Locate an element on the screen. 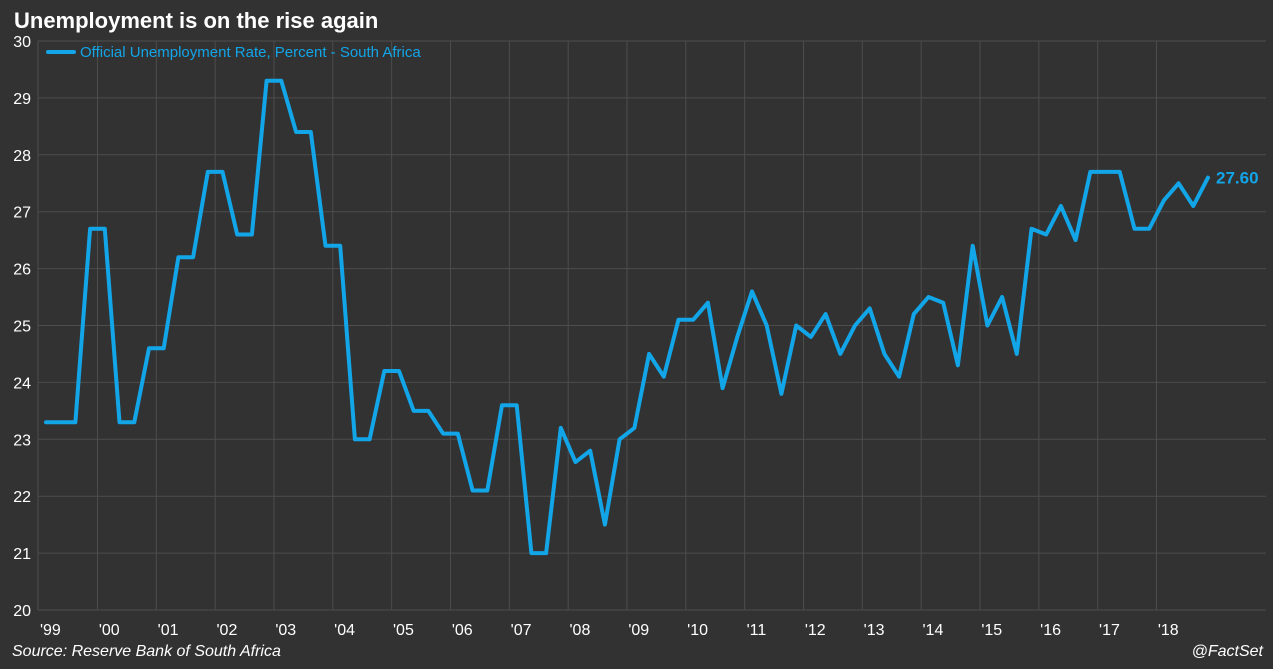  x-tick-label: '14 is located at coordinates (933, 630).